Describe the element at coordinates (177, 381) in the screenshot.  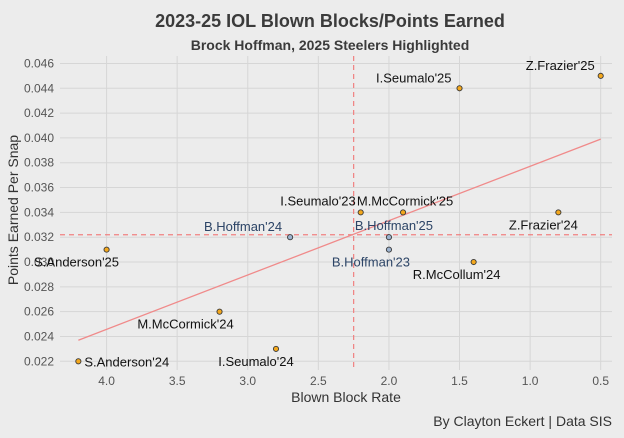
I see `x-tick-label: 3.5` at that location.